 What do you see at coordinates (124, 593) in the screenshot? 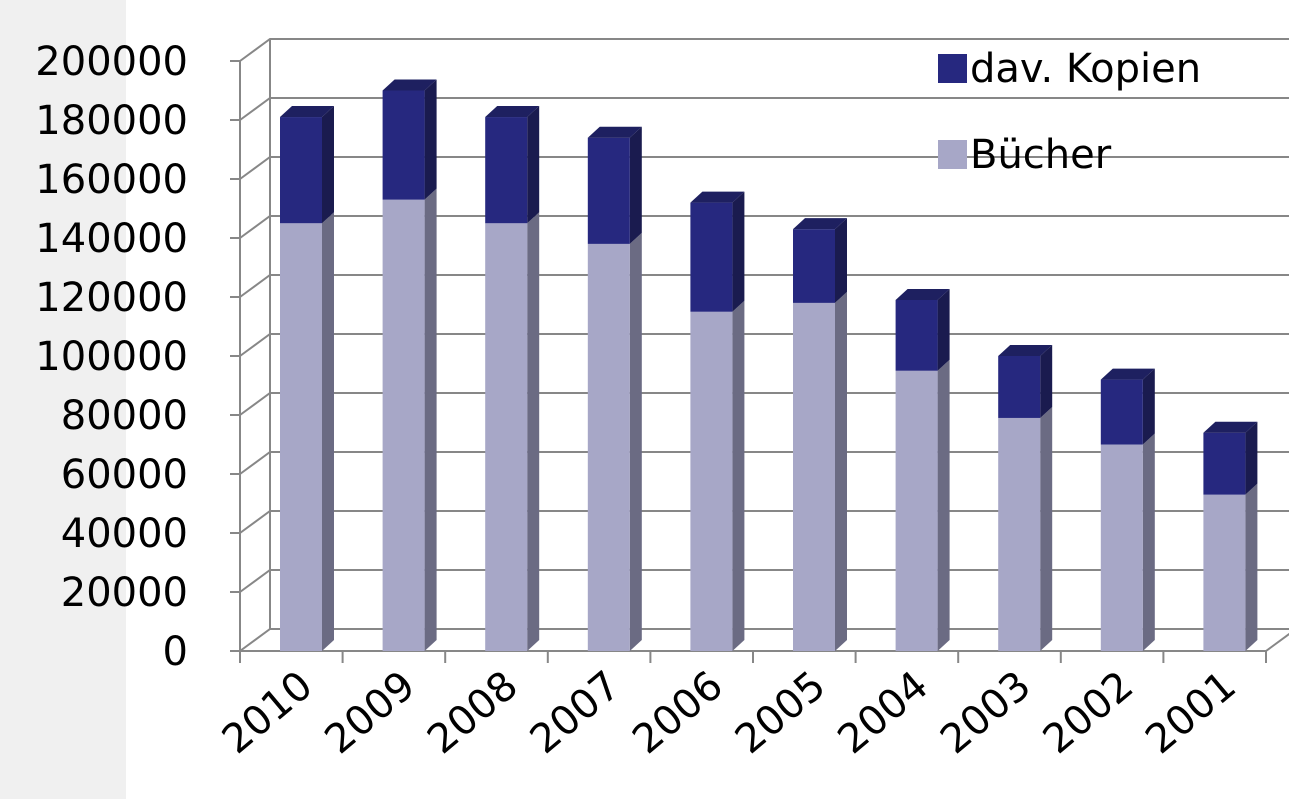
I see `y-tick-label: 20000` at bounding box center [124, 593].